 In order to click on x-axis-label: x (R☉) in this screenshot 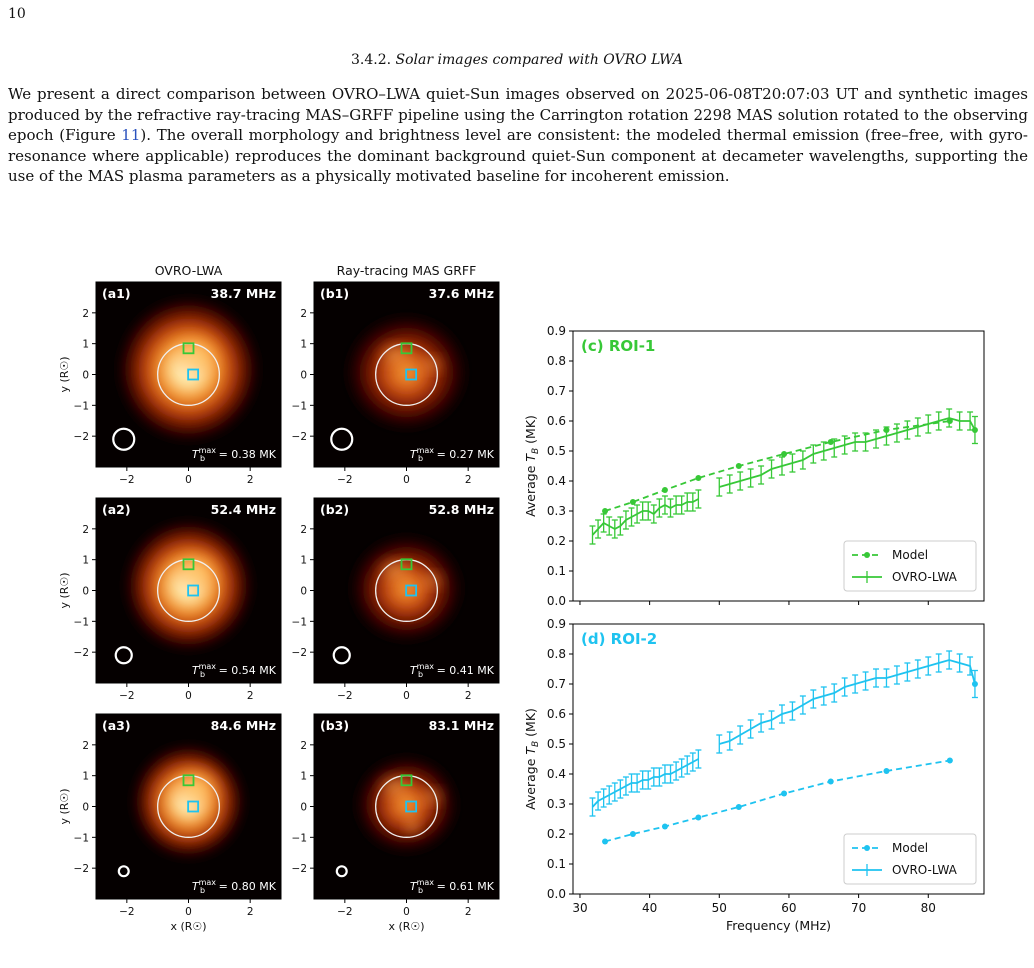, I will do `click(406, 926)`.